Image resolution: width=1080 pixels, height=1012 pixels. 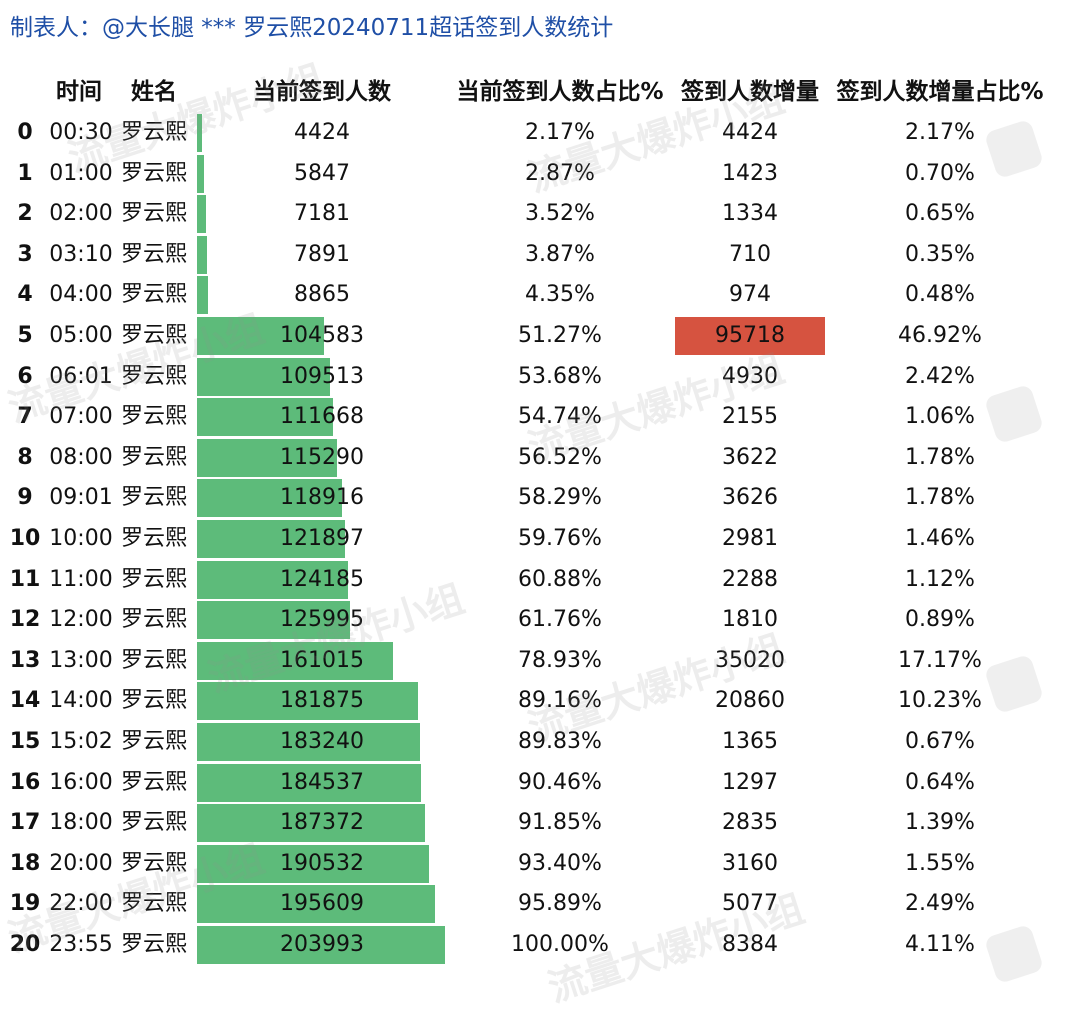 I want to click on table-row: 1 01:00 罗云熙 5847 2.87% 1423 0.70%, so click(x=540, y=174).